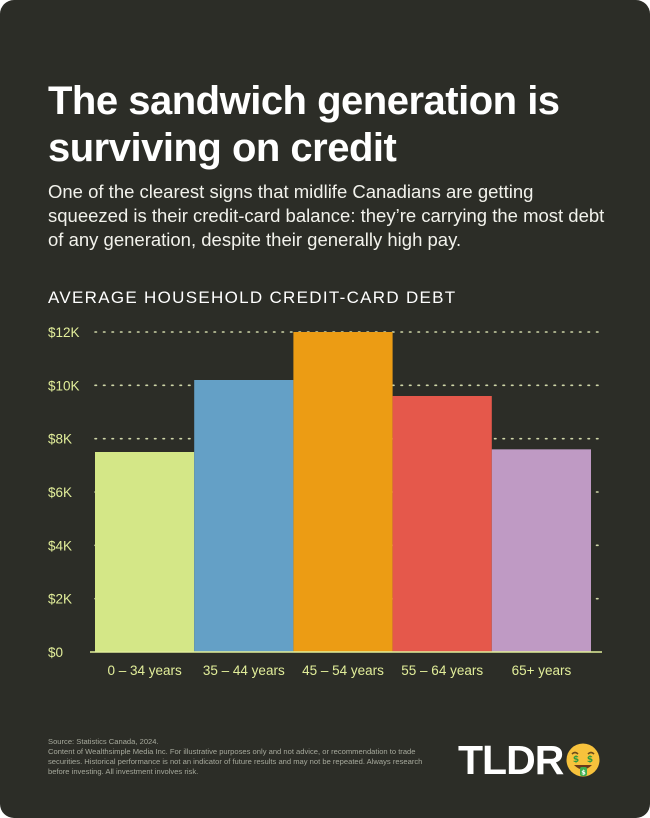 The height and width of the screenshot is (818, 650). What do you see at coordinates (64, 332) in the screenshot?
I see `y-tick-label: $12K` at bounding box center [64, 332].